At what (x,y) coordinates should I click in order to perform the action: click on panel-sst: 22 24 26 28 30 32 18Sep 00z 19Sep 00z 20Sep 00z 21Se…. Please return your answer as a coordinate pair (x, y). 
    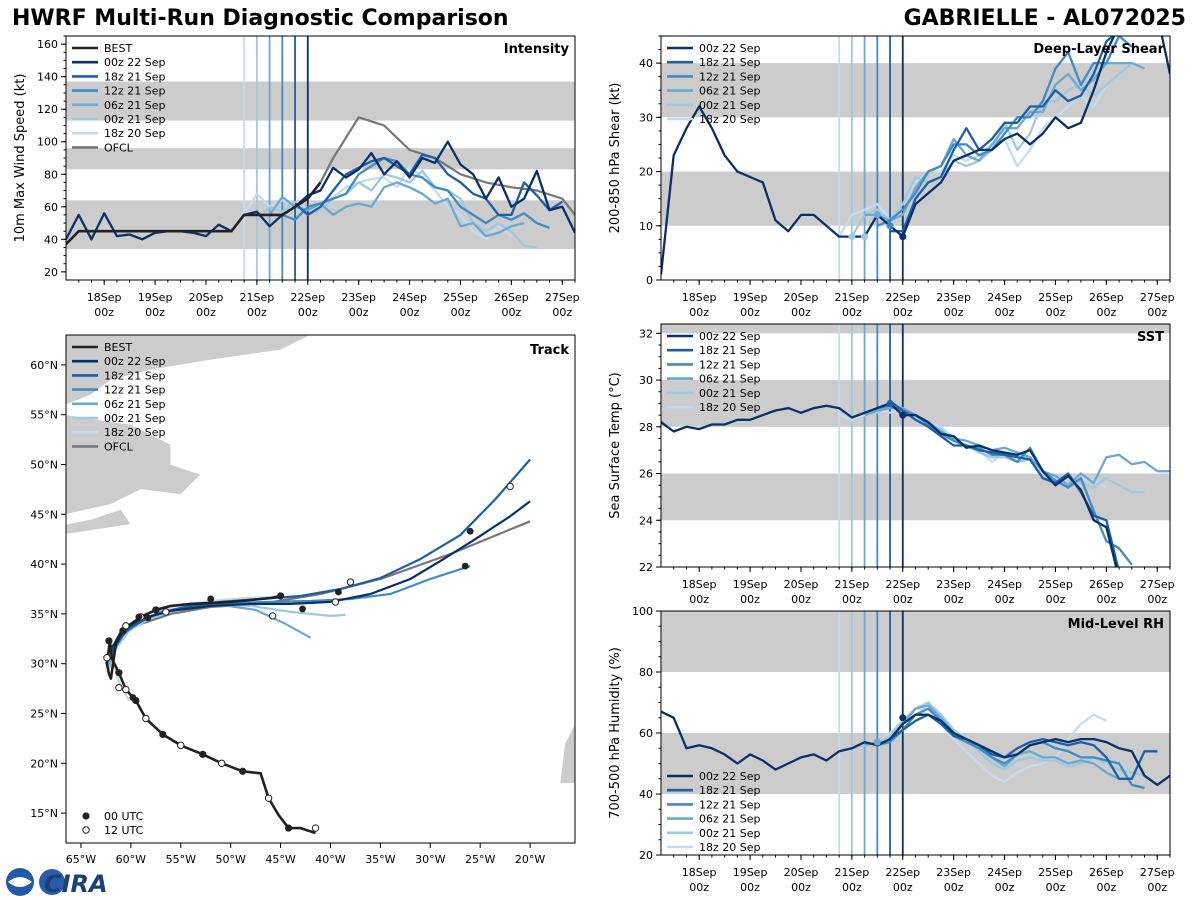
    Looking at the image, I should click on (891, 464).